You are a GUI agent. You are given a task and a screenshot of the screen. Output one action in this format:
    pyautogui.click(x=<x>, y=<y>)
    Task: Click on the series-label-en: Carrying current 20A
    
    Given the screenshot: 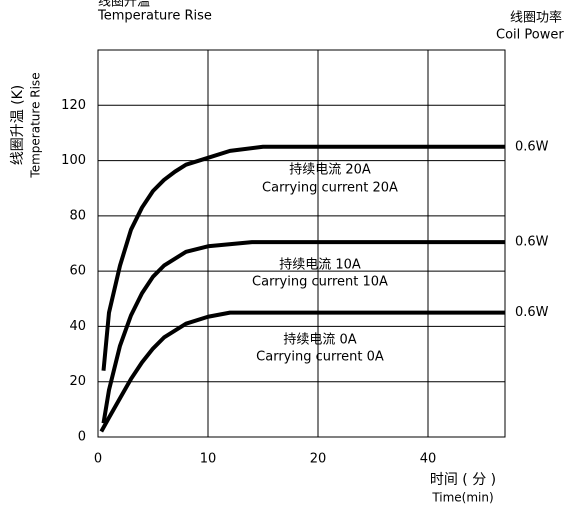 What is the action you would take?
    pyautogui.click(x=330, y=188)
    